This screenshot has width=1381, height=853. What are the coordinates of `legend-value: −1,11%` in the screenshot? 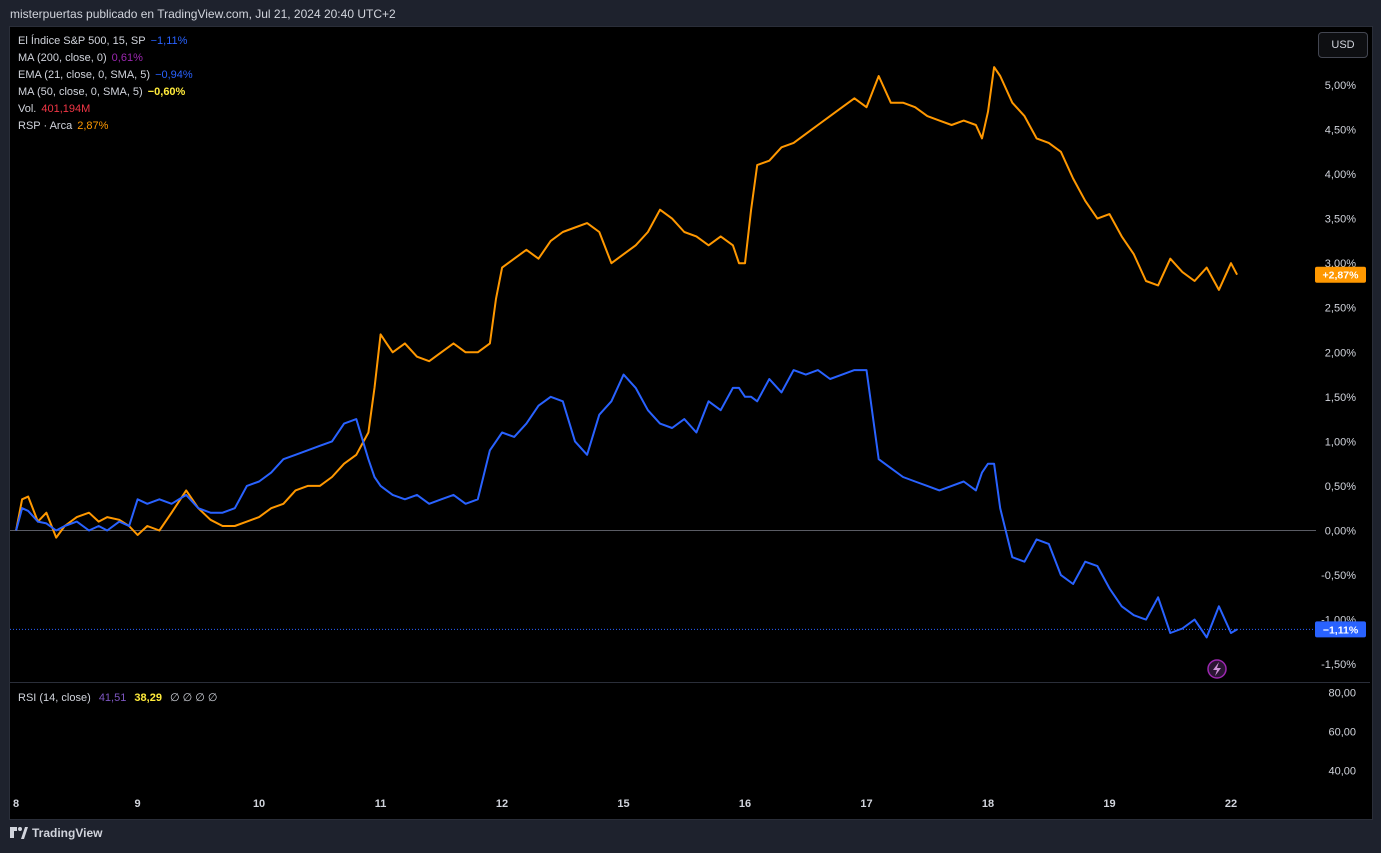 It's located at (169, 41).